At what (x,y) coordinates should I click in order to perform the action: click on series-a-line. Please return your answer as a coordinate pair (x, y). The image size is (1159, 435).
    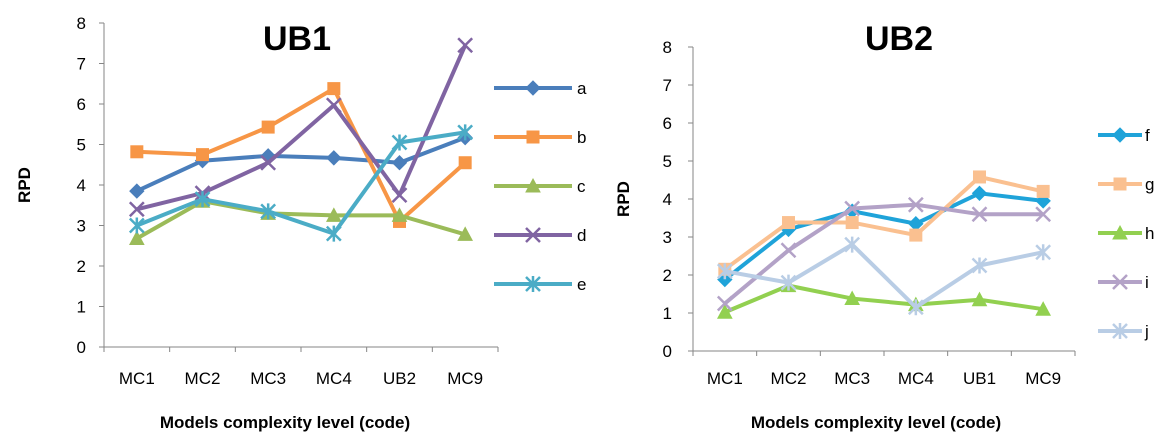
    Looking at the image, I should click on (300, 164).